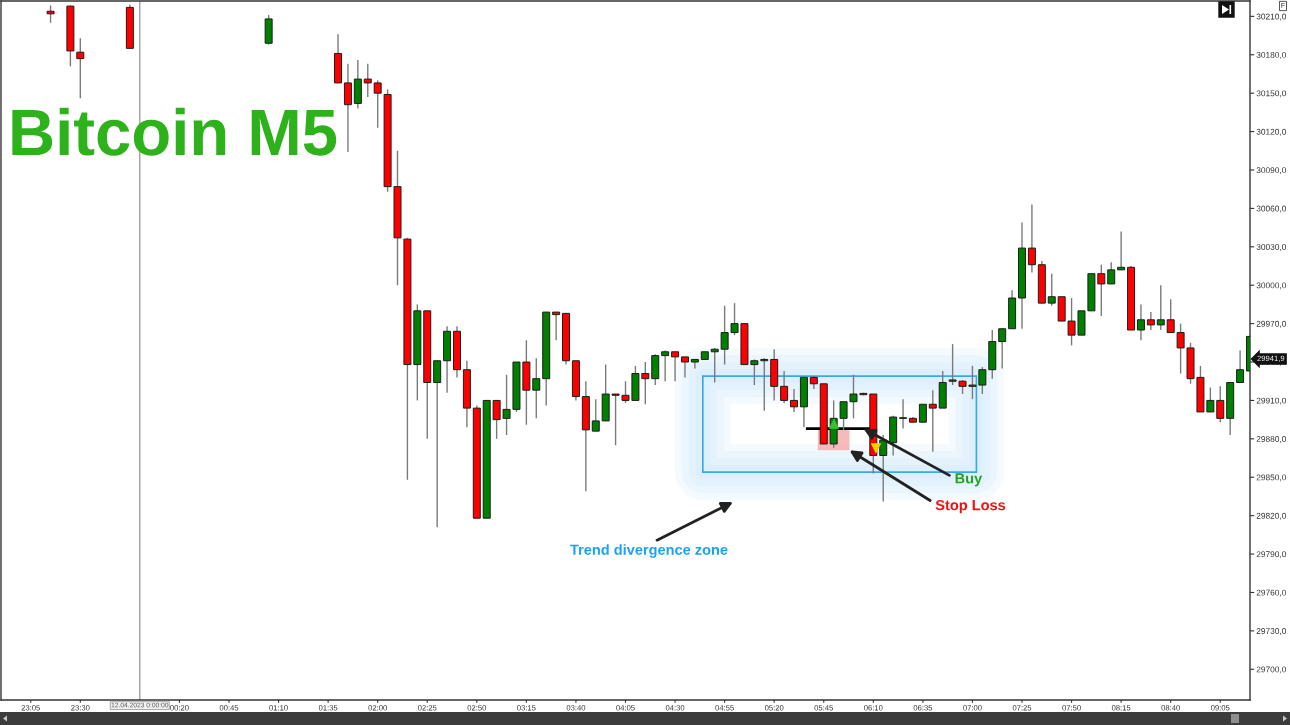 The image size is (1290, 725). I want to click on annotation: Trend divergence zone, so click(649, 551).